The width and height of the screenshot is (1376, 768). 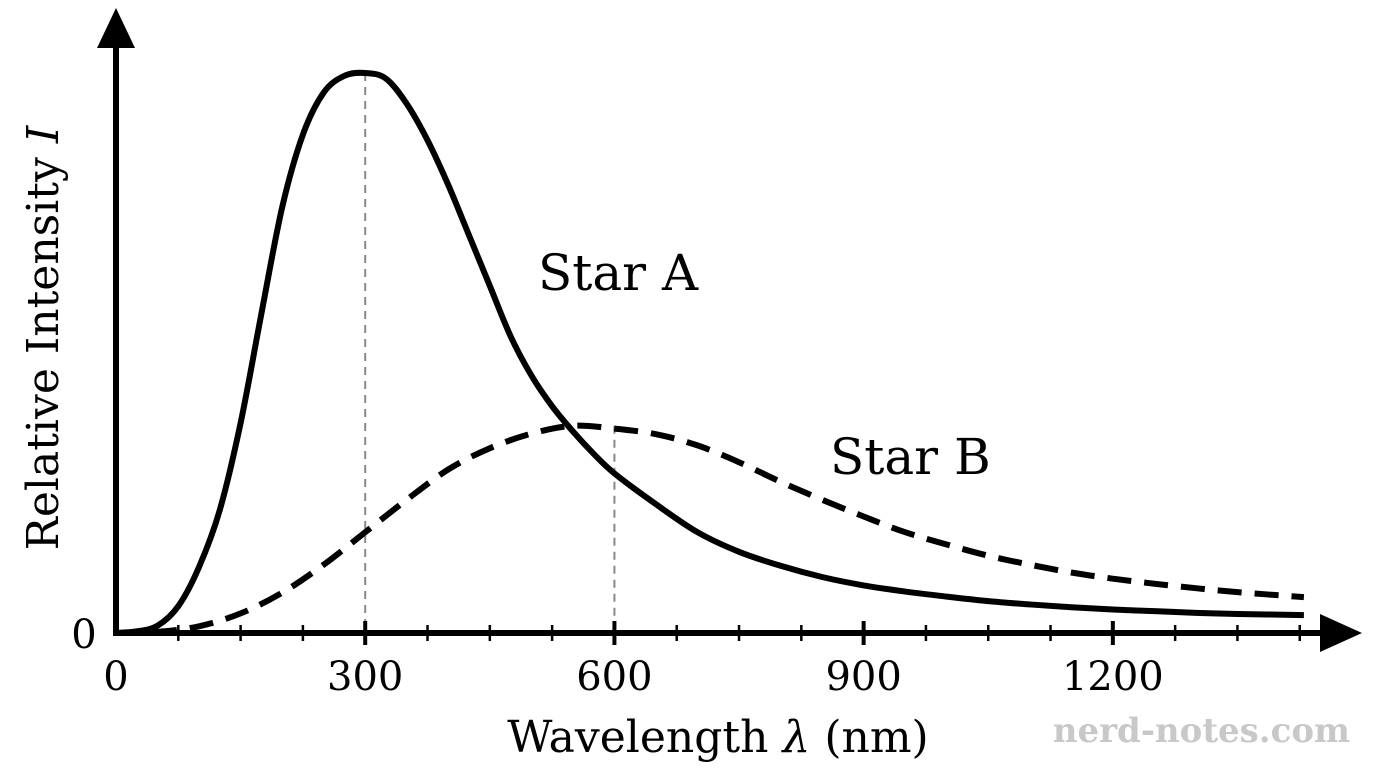 I want to click on star-b-label: Star B, so click(x=910, y=457).